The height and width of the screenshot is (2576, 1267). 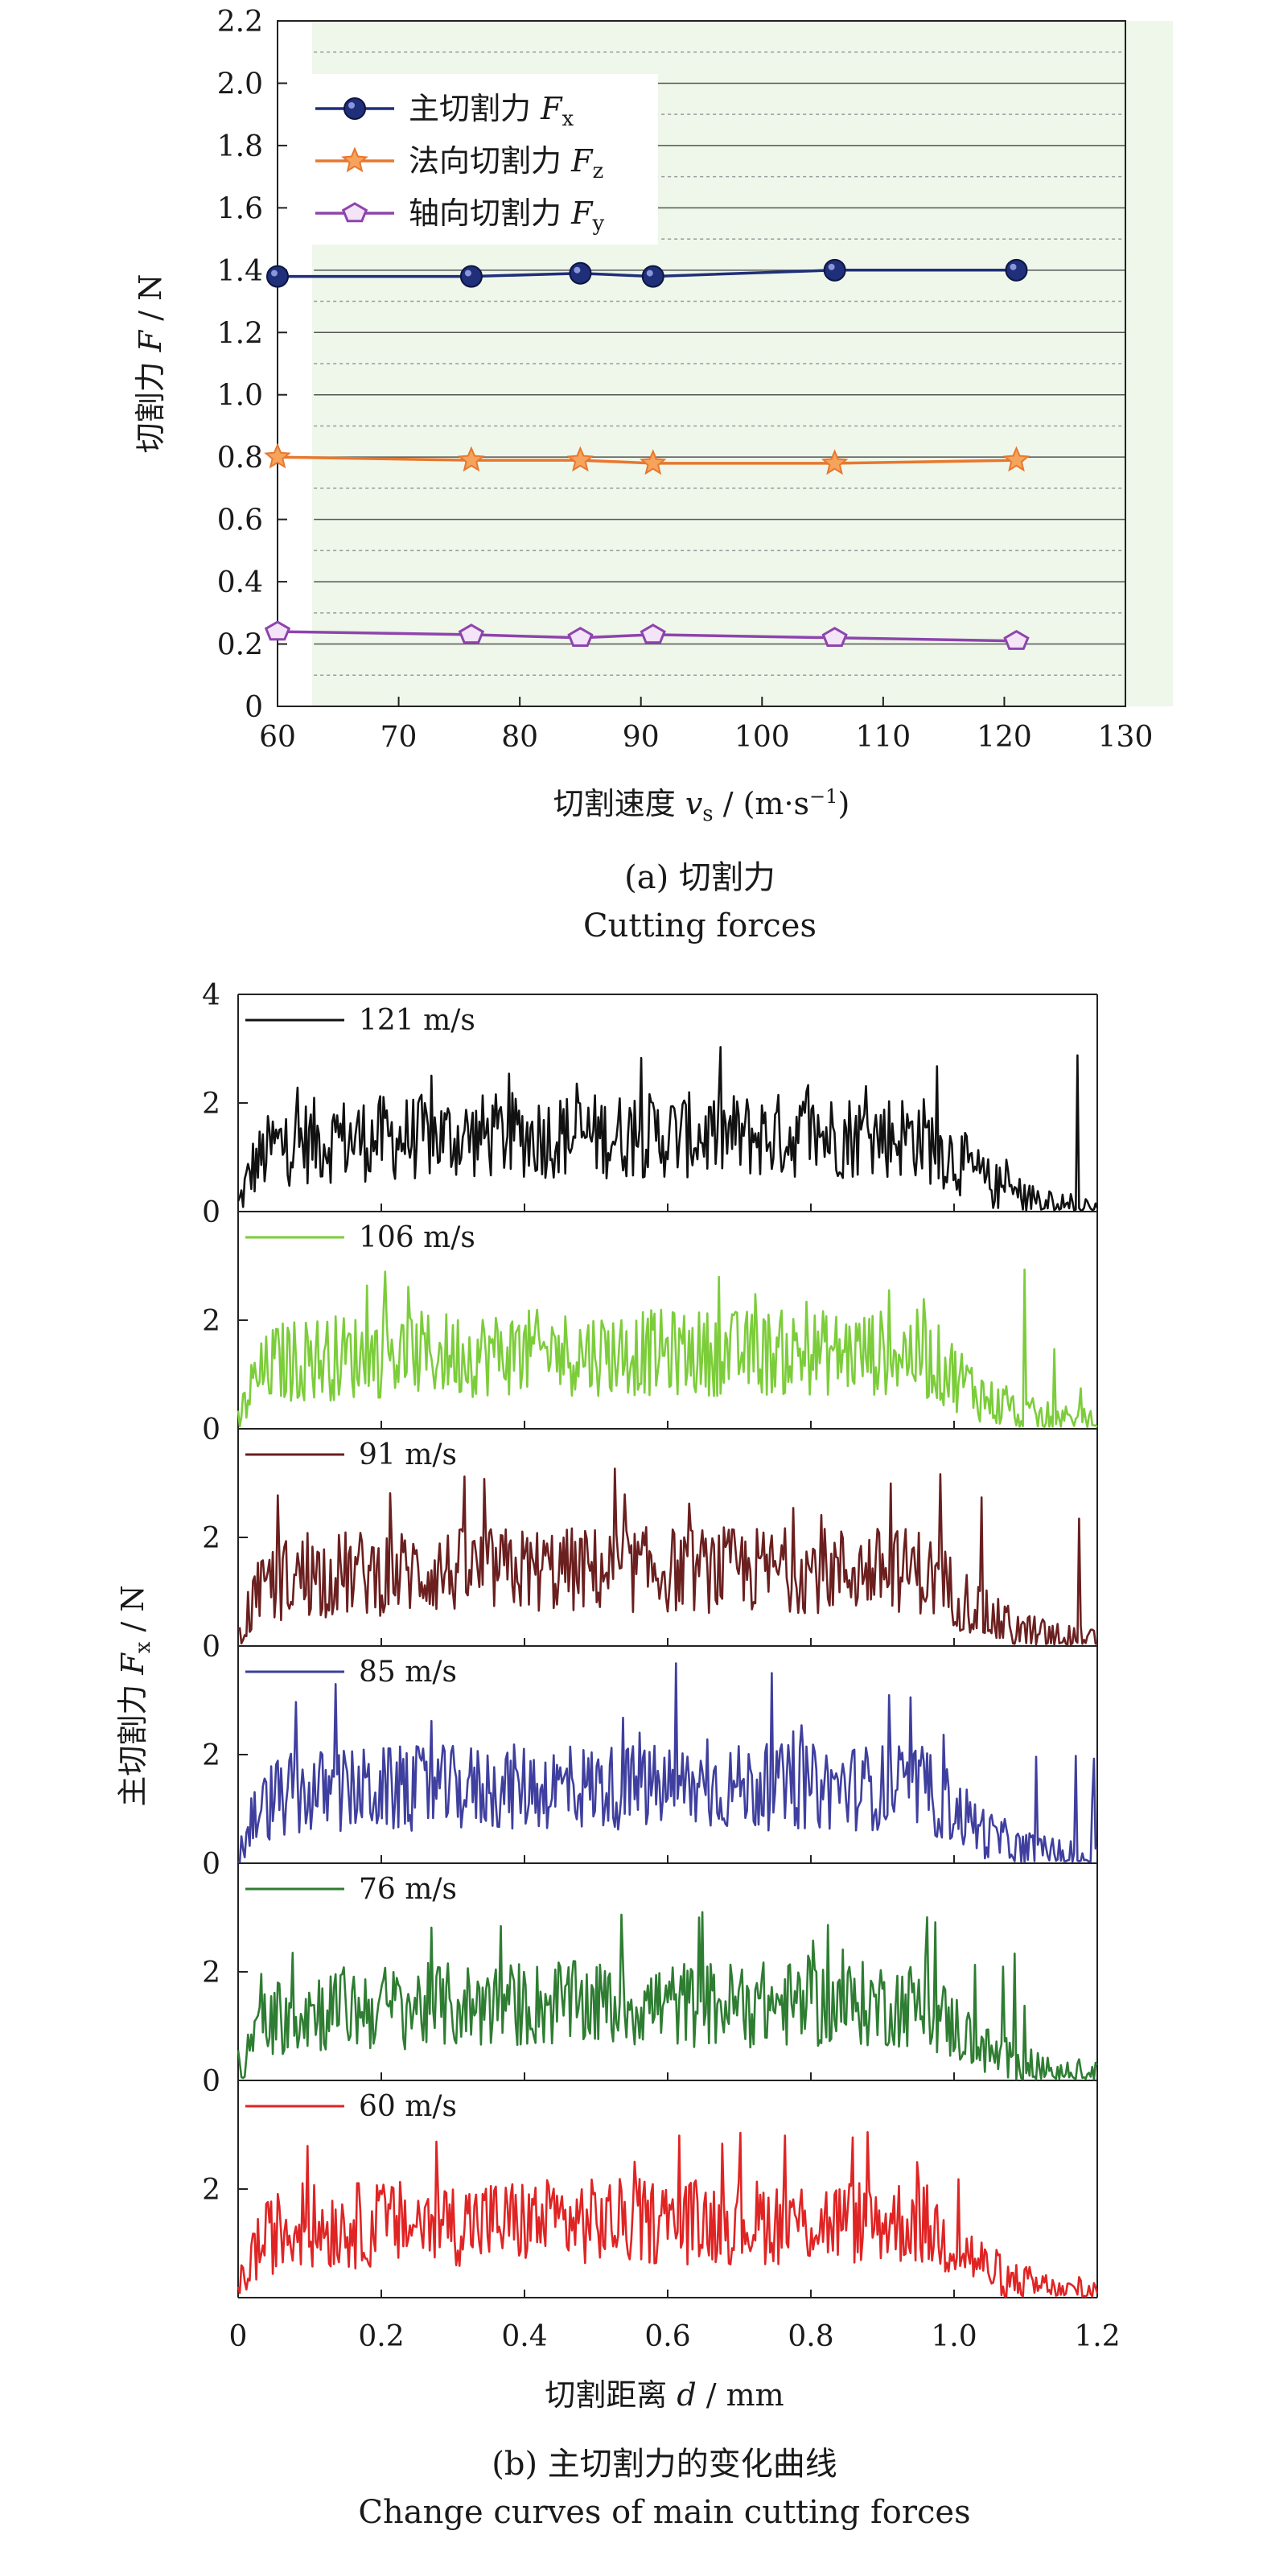 I want to click on legend-label: 主切割力 Fx, so click(x=491, y=111).